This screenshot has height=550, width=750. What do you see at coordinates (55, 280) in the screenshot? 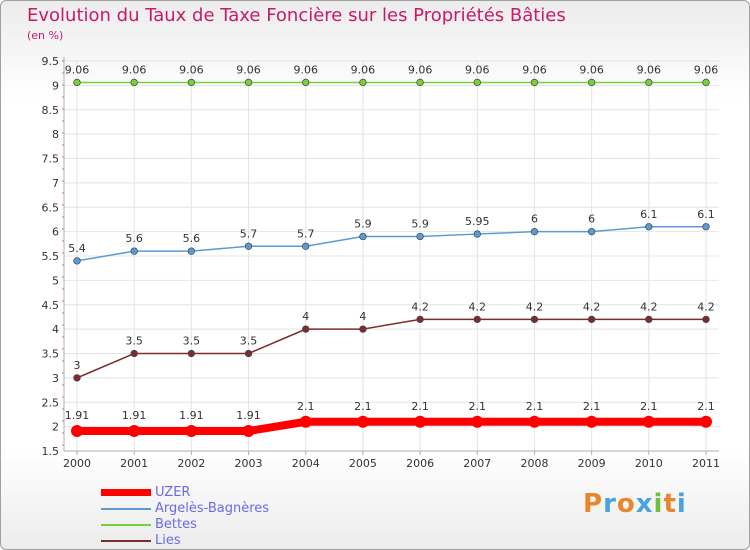
I see `y-tick-label: 5` at bounding box center [55, 280].